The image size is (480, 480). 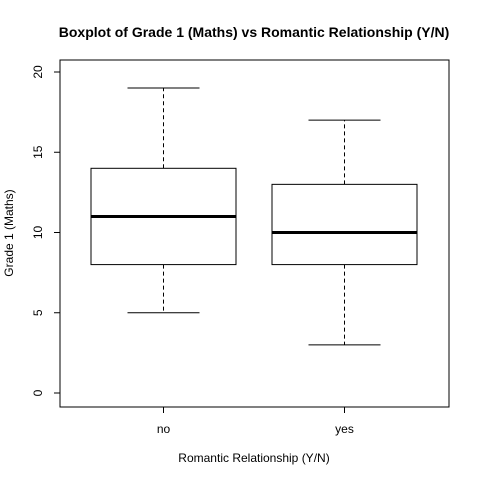 What do you see at coordinates (255, 421) in the screenshot?
I see `x-axis: no yes` at bounding box center [255, 421].